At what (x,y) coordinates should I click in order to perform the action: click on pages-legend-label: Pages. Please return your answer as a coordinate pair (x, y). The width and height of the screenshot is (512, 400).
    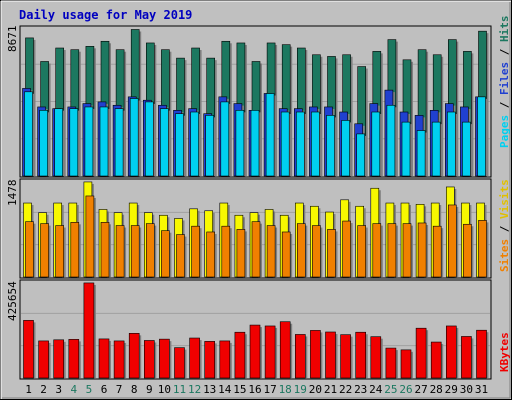
    Looking at the image, I should click on (504, 131).